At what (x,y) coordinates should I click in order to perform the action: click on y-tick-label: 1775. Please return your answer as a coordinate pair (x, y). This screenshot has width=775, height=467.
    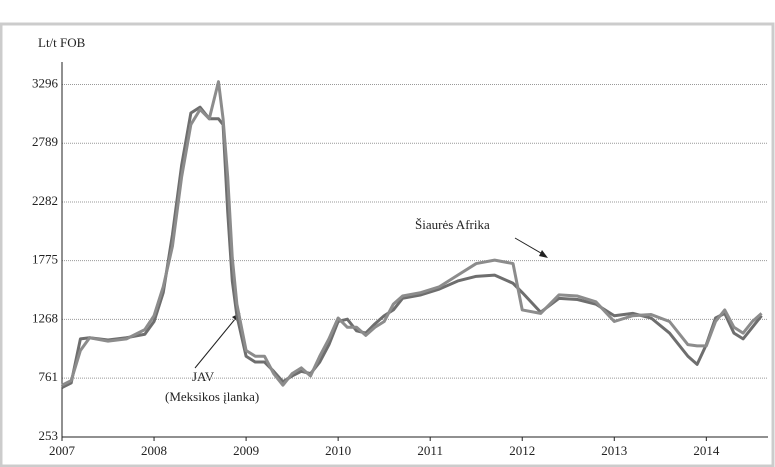
    Looking at the image, I should click on (45, 259).